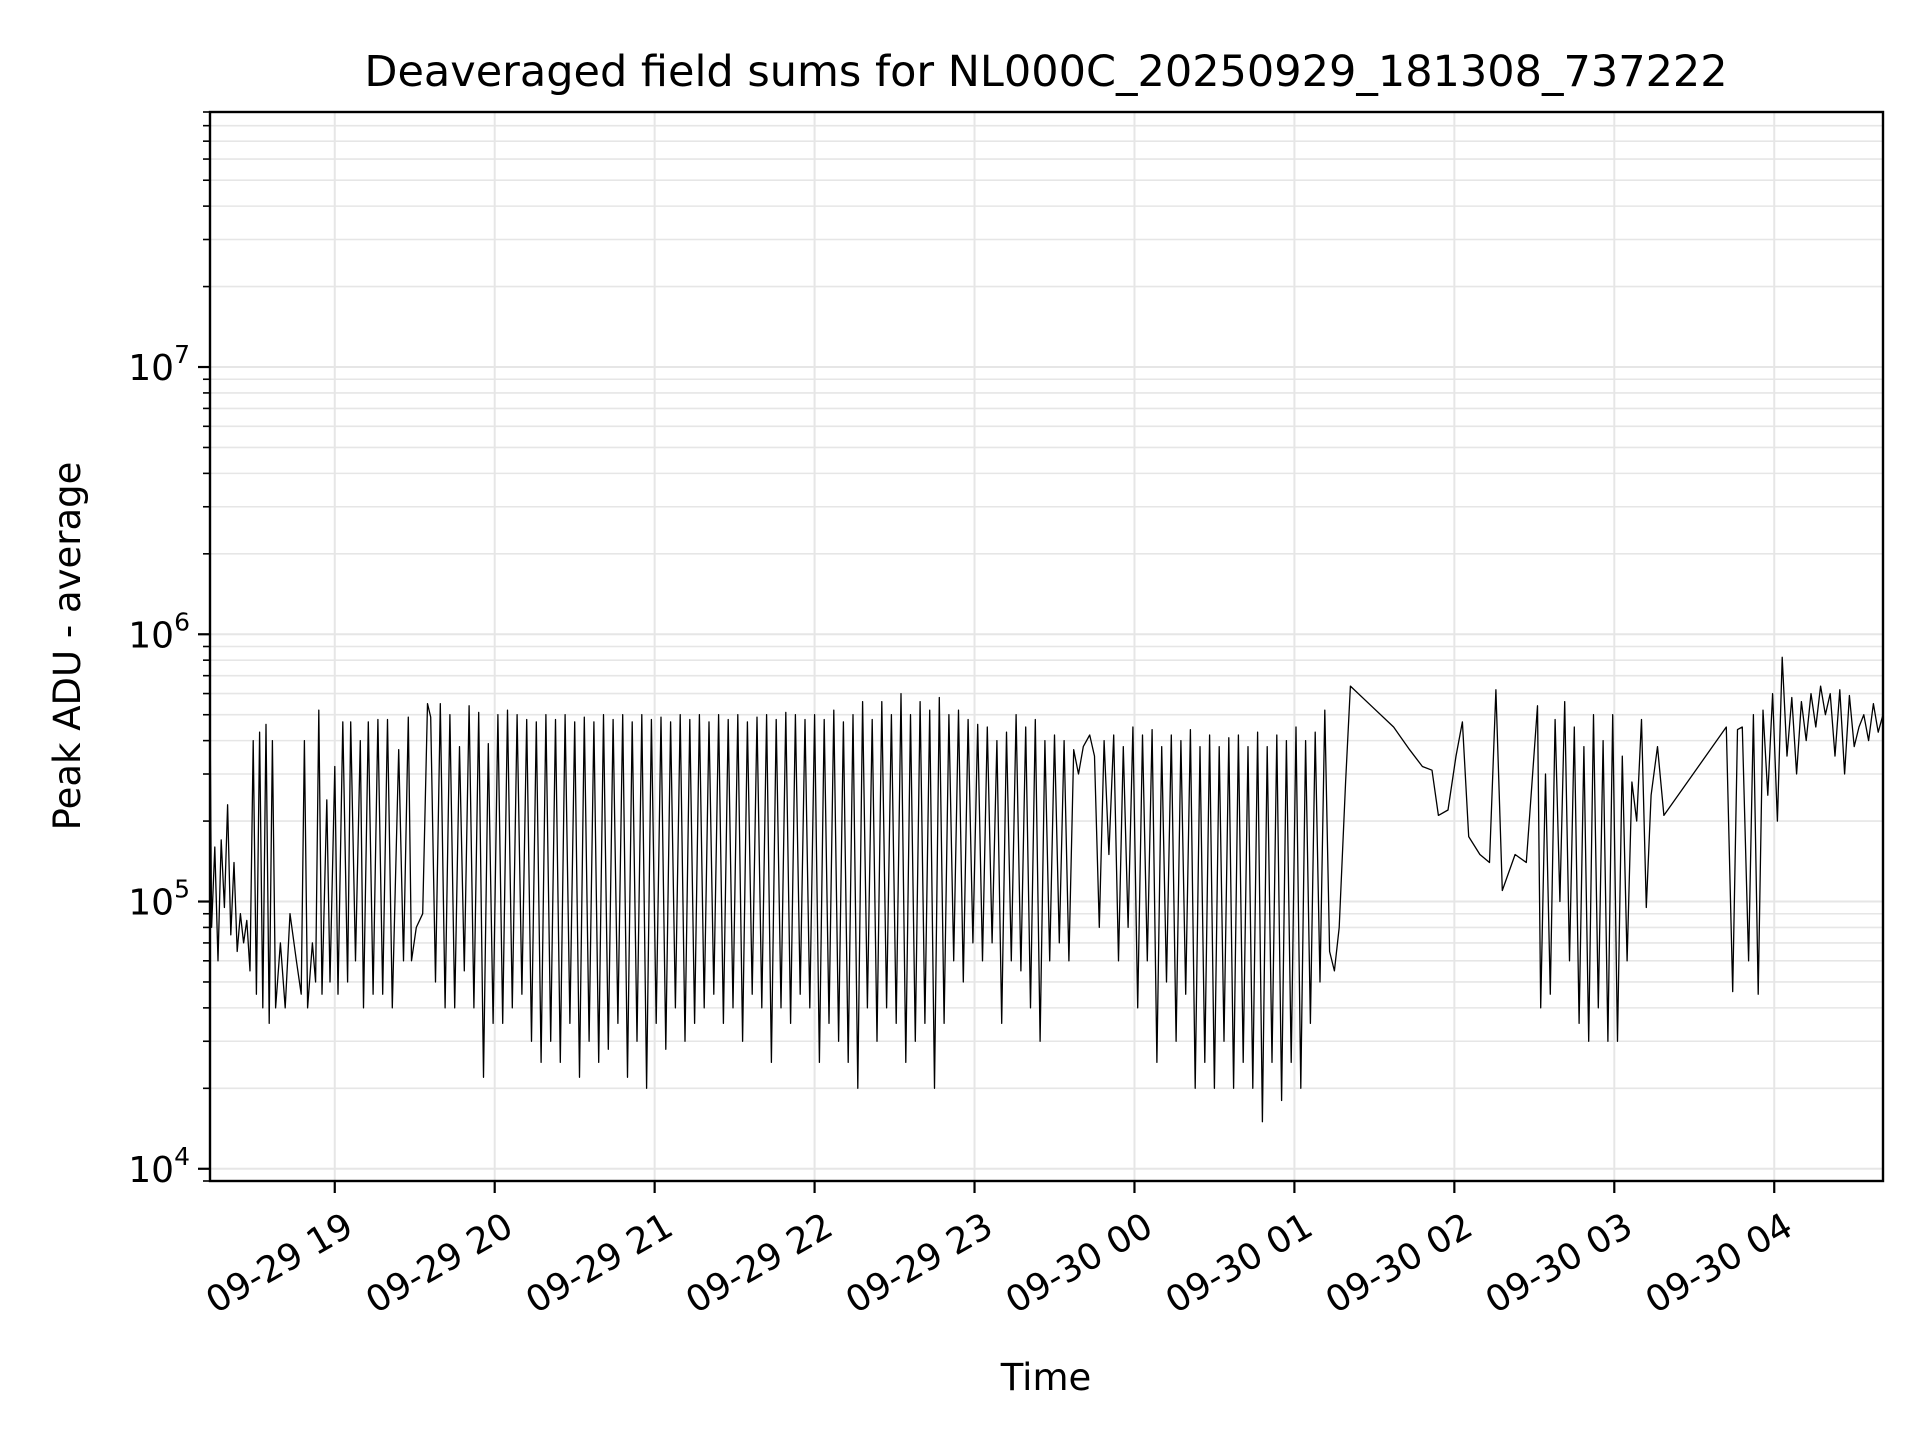 The image size is (1920, 1440). What do you see at coordinates (159, 899) in the screenshot?
I see `y-tick-label: 10⁵` at bounding box center [159, 899].